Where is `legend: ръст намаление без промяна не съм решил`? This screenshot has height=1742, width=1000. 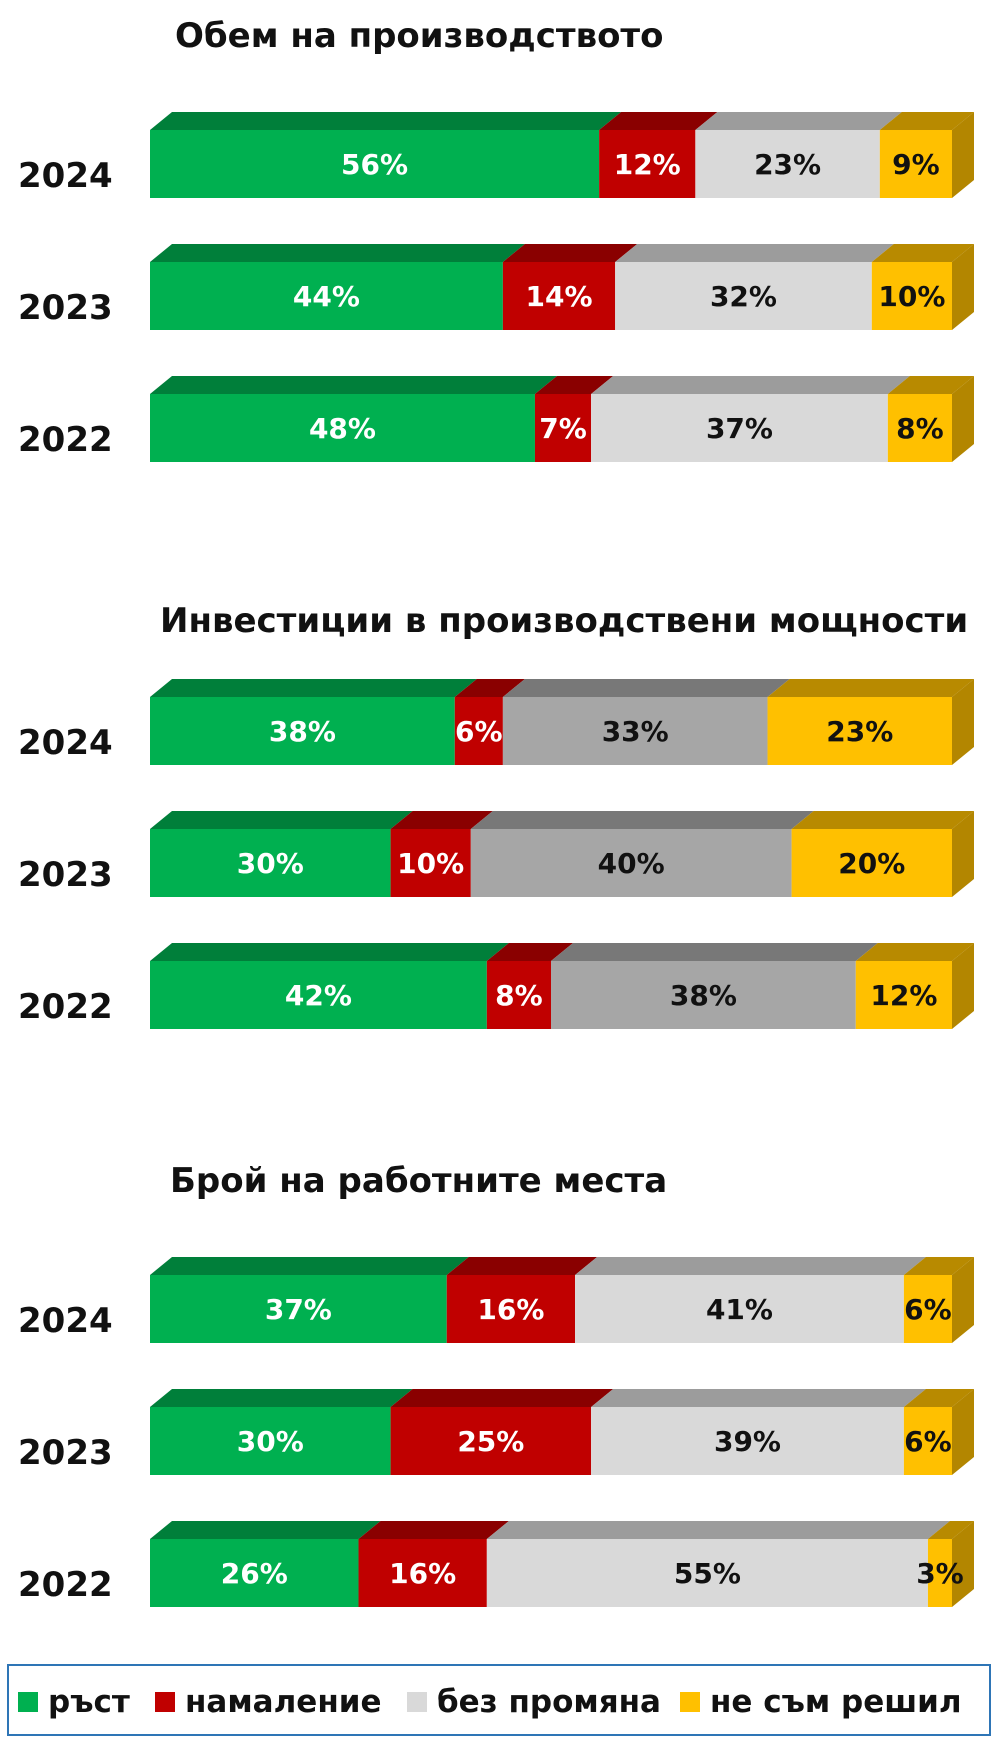 legend: ръст намаление без промяна не съм решил is located at coordinates (499, 1700).